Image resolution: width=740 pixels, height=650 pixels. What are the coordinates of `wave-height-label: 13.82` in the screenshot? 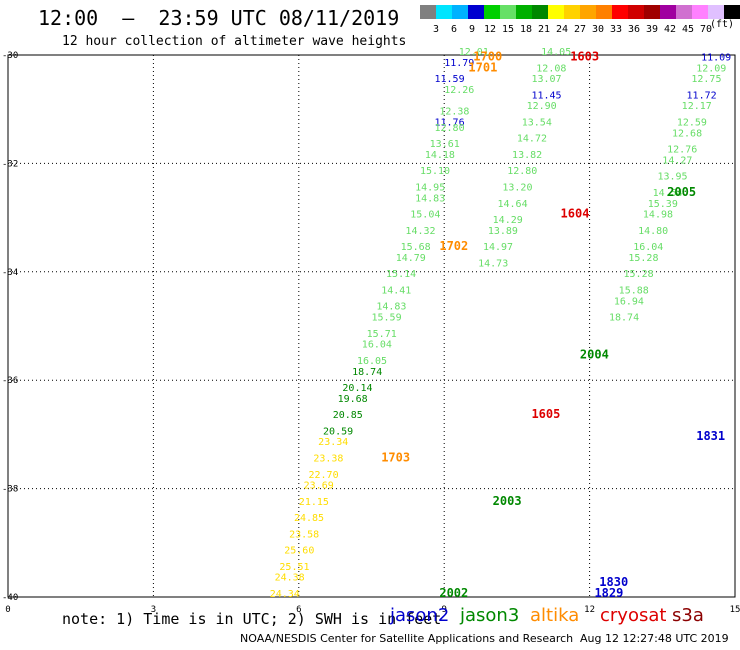 It's located at (527, 155).